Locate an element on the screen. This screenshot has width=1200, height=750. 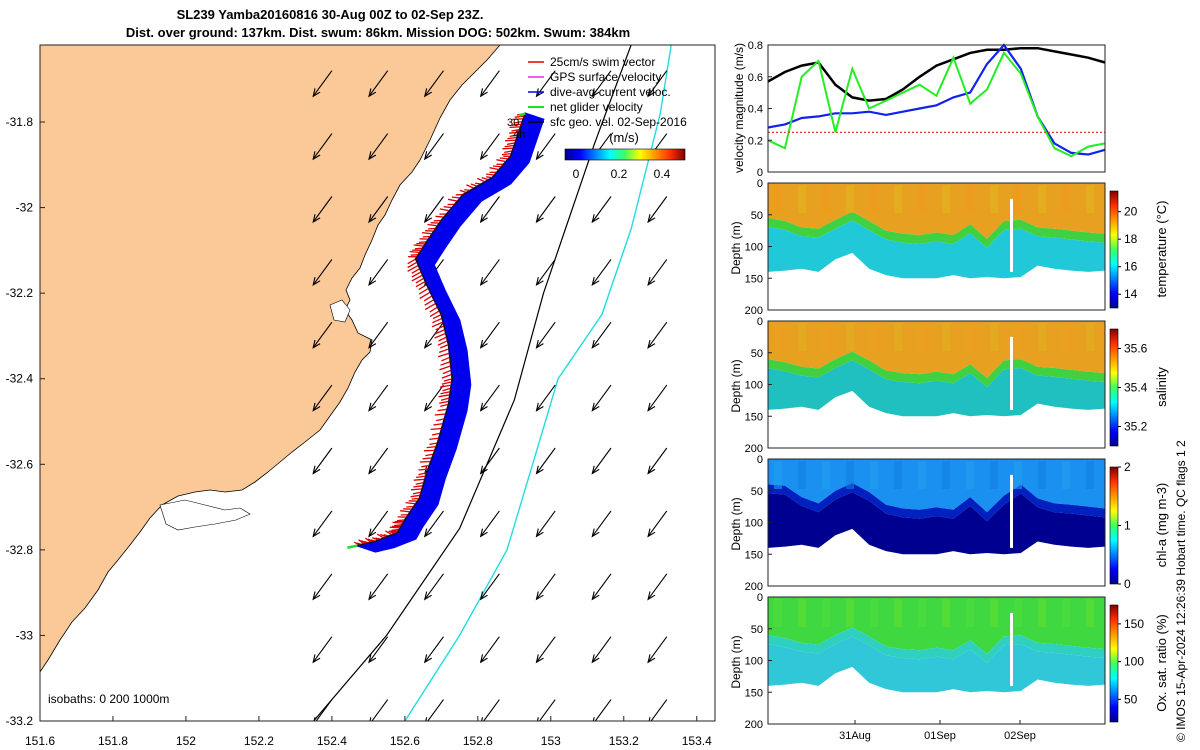
velocity-ylabel: velocity magnitude (m/s) is located at coordinates (739, 108).